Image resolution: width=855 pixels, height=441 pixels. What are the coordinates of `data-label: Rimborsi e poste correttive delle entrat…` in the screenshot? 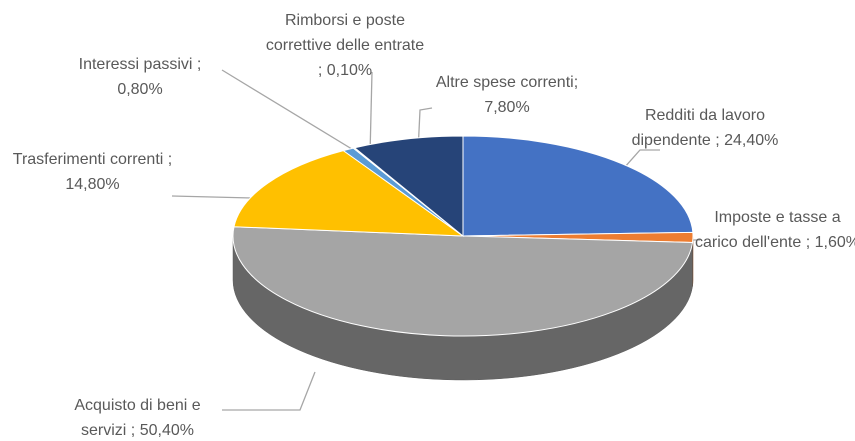 It's located at (345, 45).